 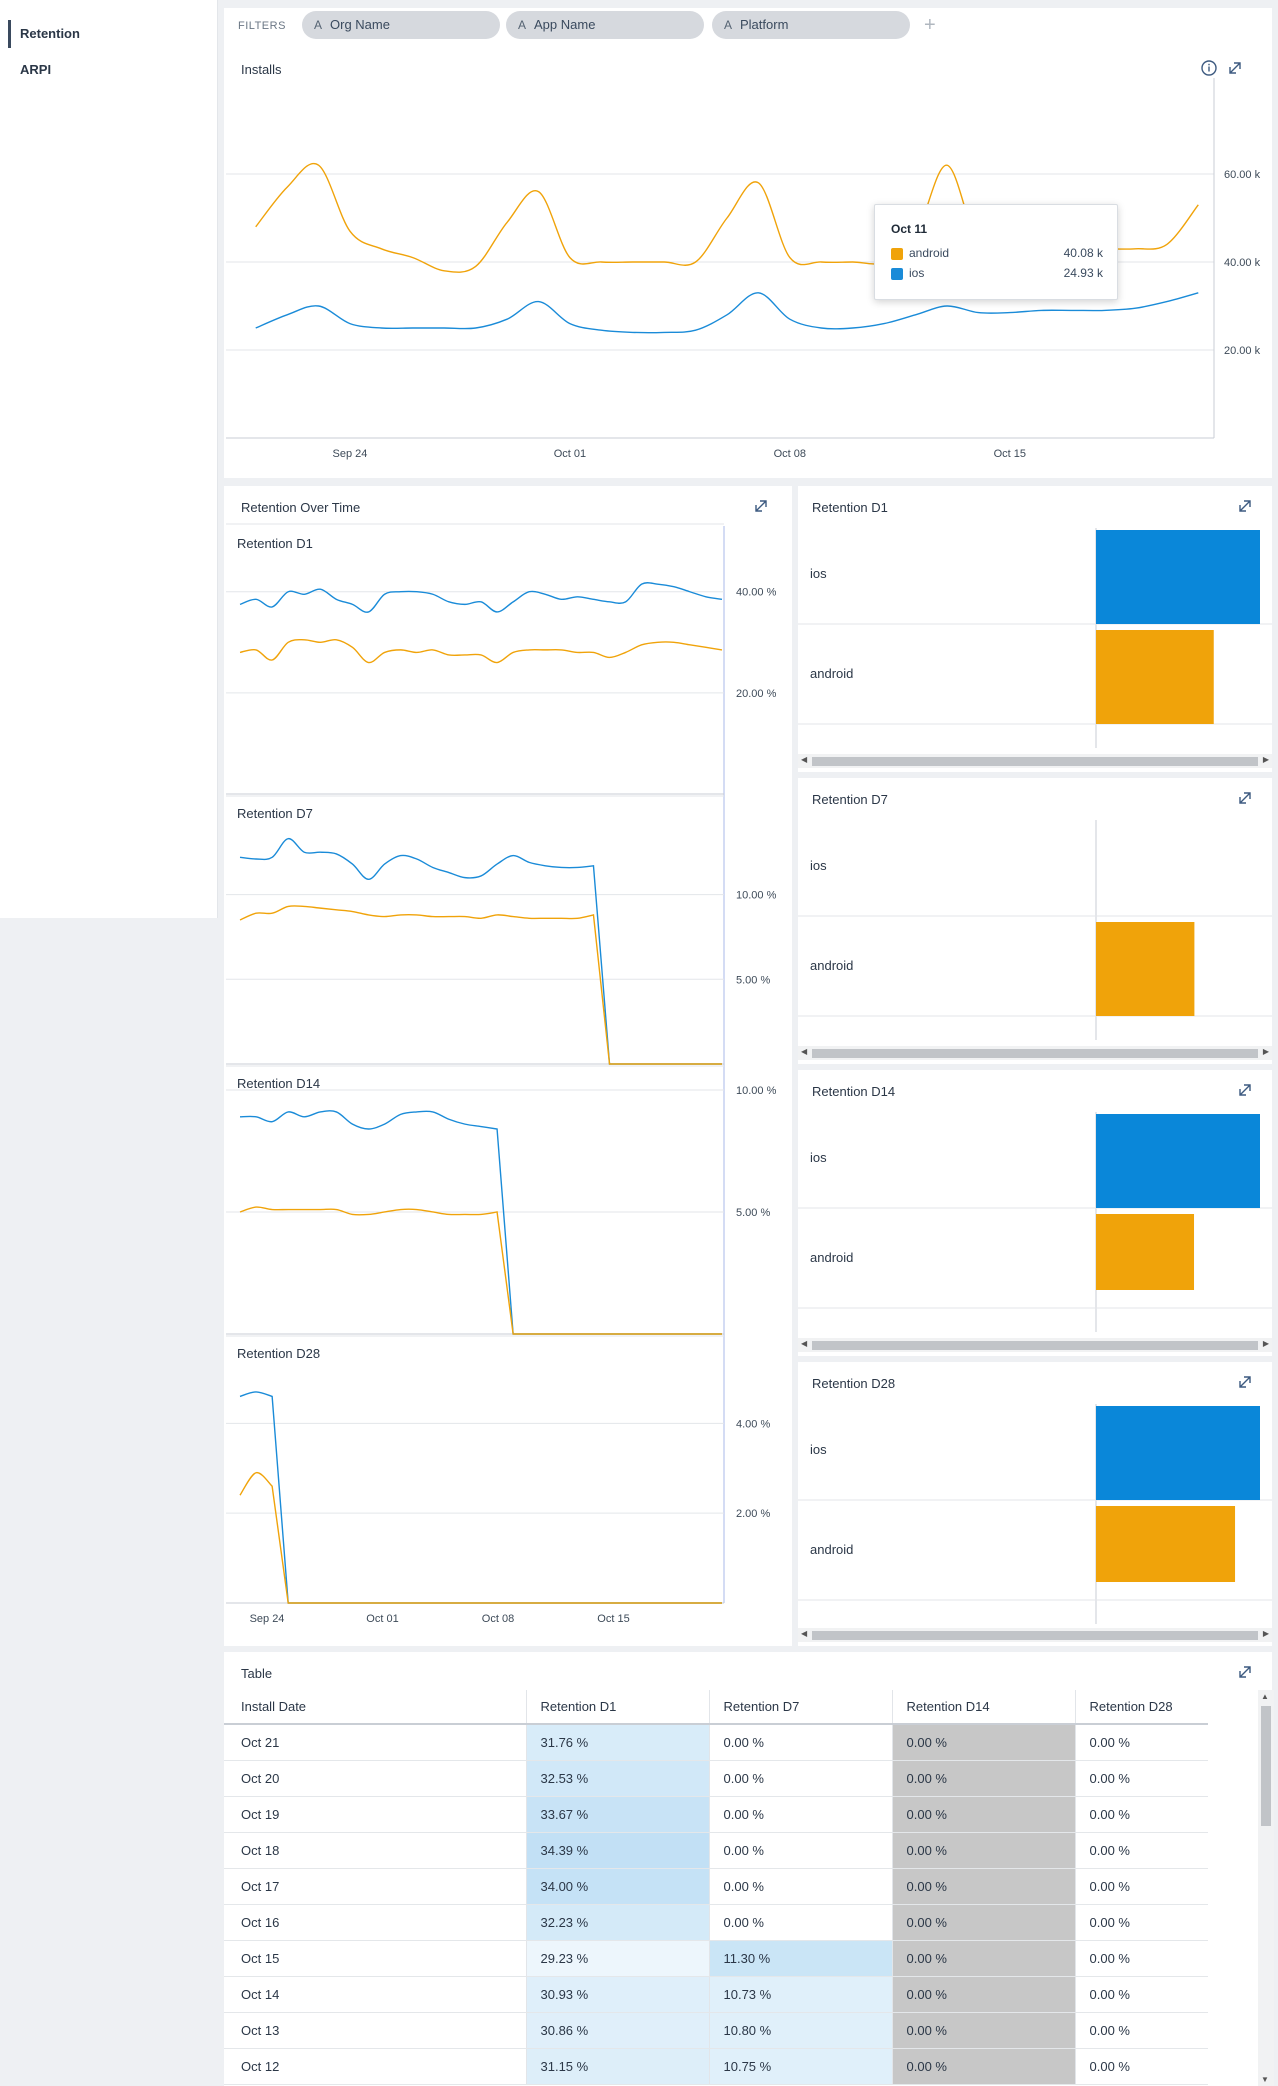 What do you see at coordinates (850, 507) in the screenshot?
I see `retention-d1-bar-title: Retention D1` at bounding box center [850, 507].